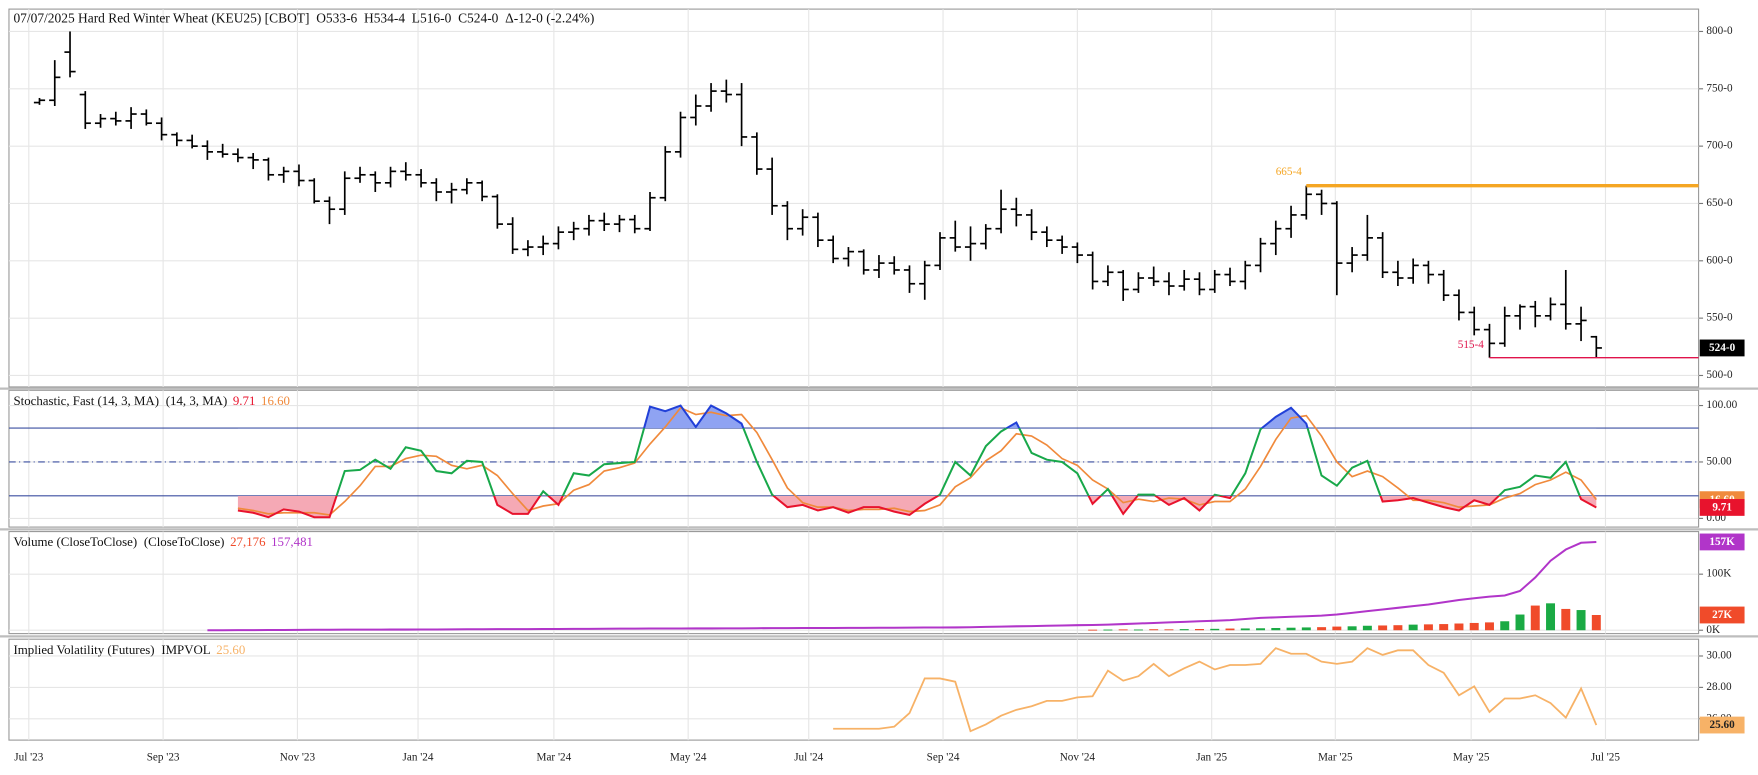 The width and height of the screenshot is (1758, 775). I want to click on x-tick-label: Jul '24, so click(808, 758).